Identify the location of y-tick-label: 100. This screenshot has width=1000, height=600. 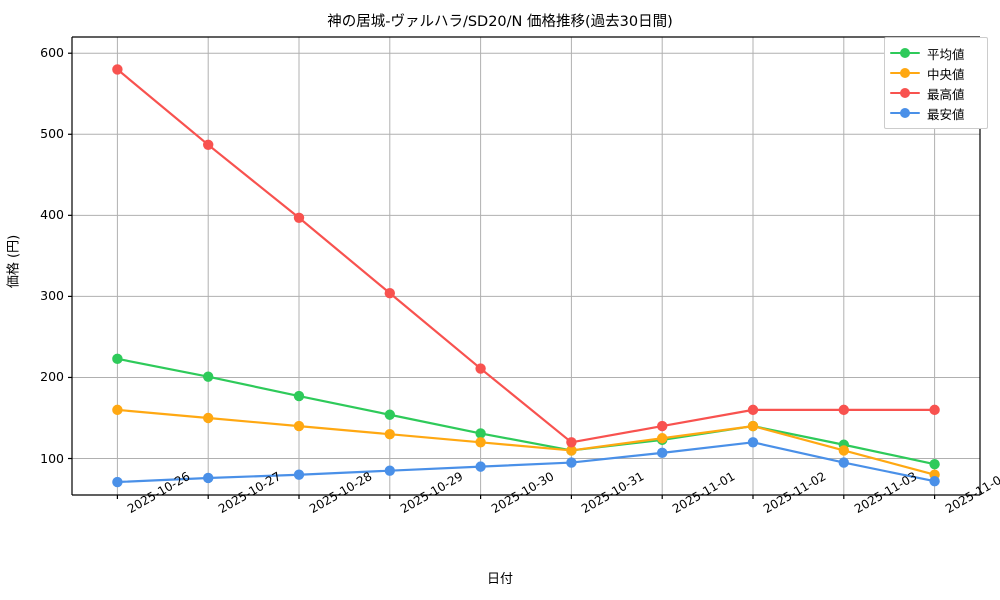
(52, 458).